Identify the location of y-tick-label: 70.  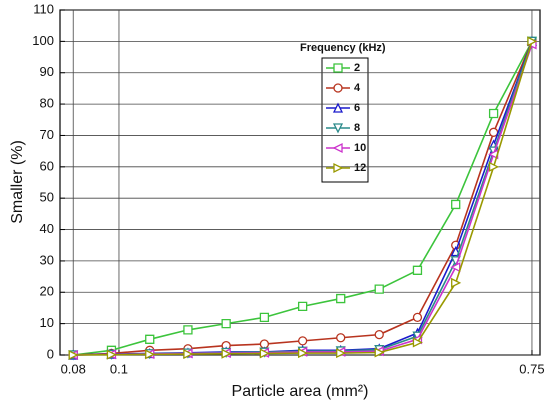
(47, 134).